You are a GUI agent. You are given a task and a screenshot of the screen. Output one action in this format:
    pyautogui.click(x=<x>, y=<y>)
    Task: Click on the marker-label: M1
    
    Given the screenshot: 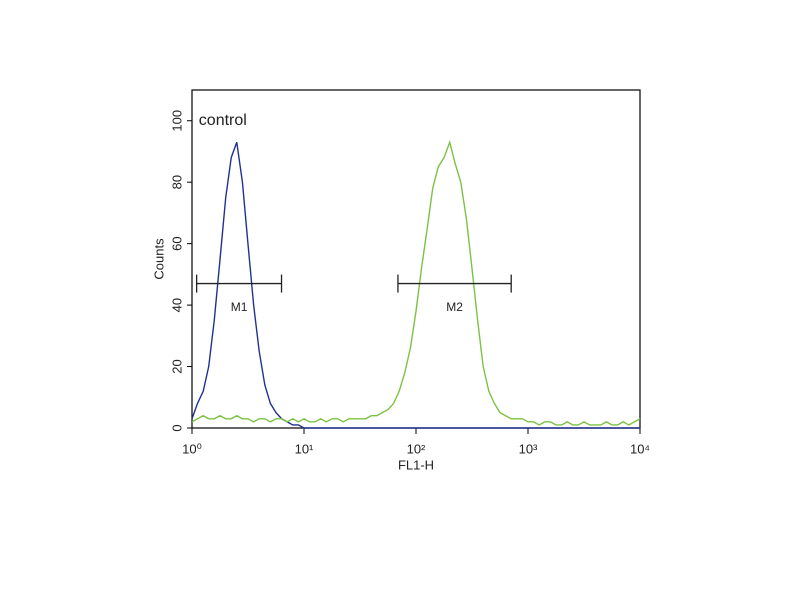 What is the action you would take?
    pyautogui.click(x=239, y=307)
    